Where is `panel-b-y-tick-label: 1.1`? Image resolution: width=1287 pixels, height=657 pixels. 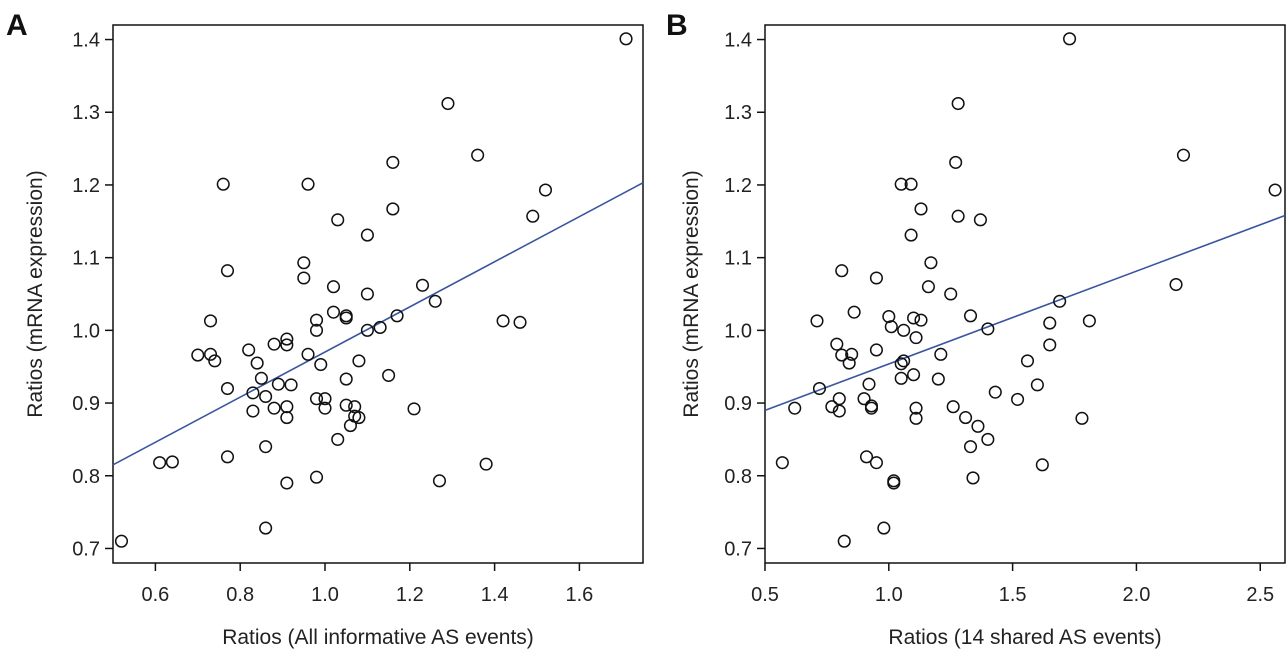
panel-b-y-tick-label: 1.1 is located at coordinates (738, 259).